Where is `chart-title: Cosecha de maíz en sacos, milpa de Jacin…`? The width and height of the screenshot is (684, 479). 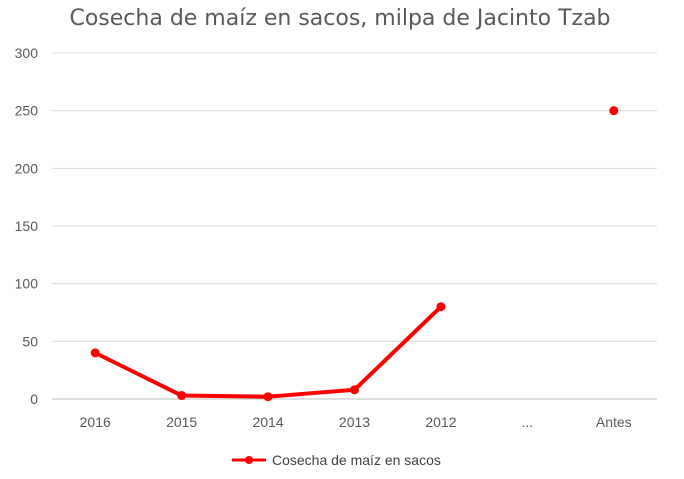 chart-title: Cosecha de maíz en sacos, milpa de Jacin… is located at coordinates (339, 18).